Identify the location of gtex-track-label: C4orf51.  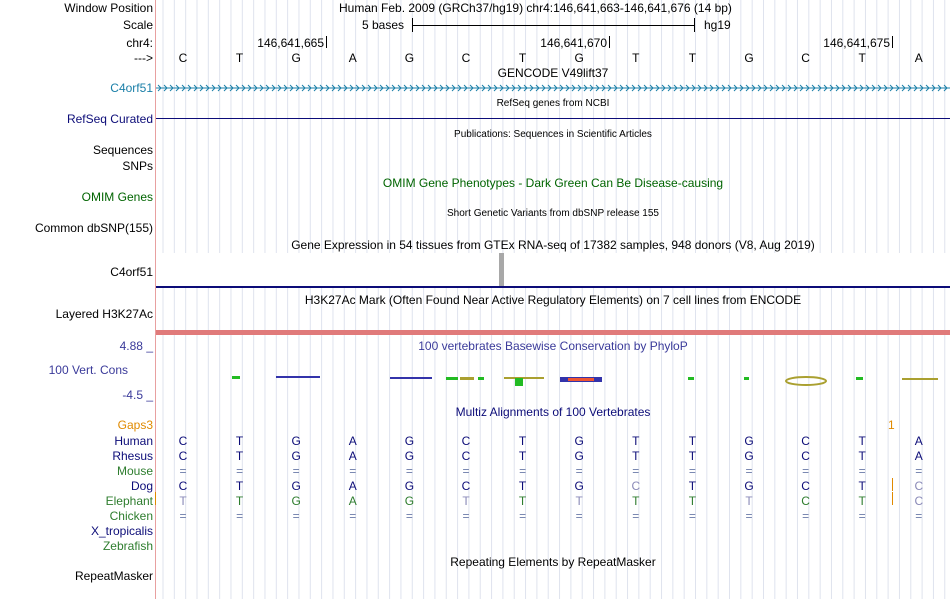
(131, 272).